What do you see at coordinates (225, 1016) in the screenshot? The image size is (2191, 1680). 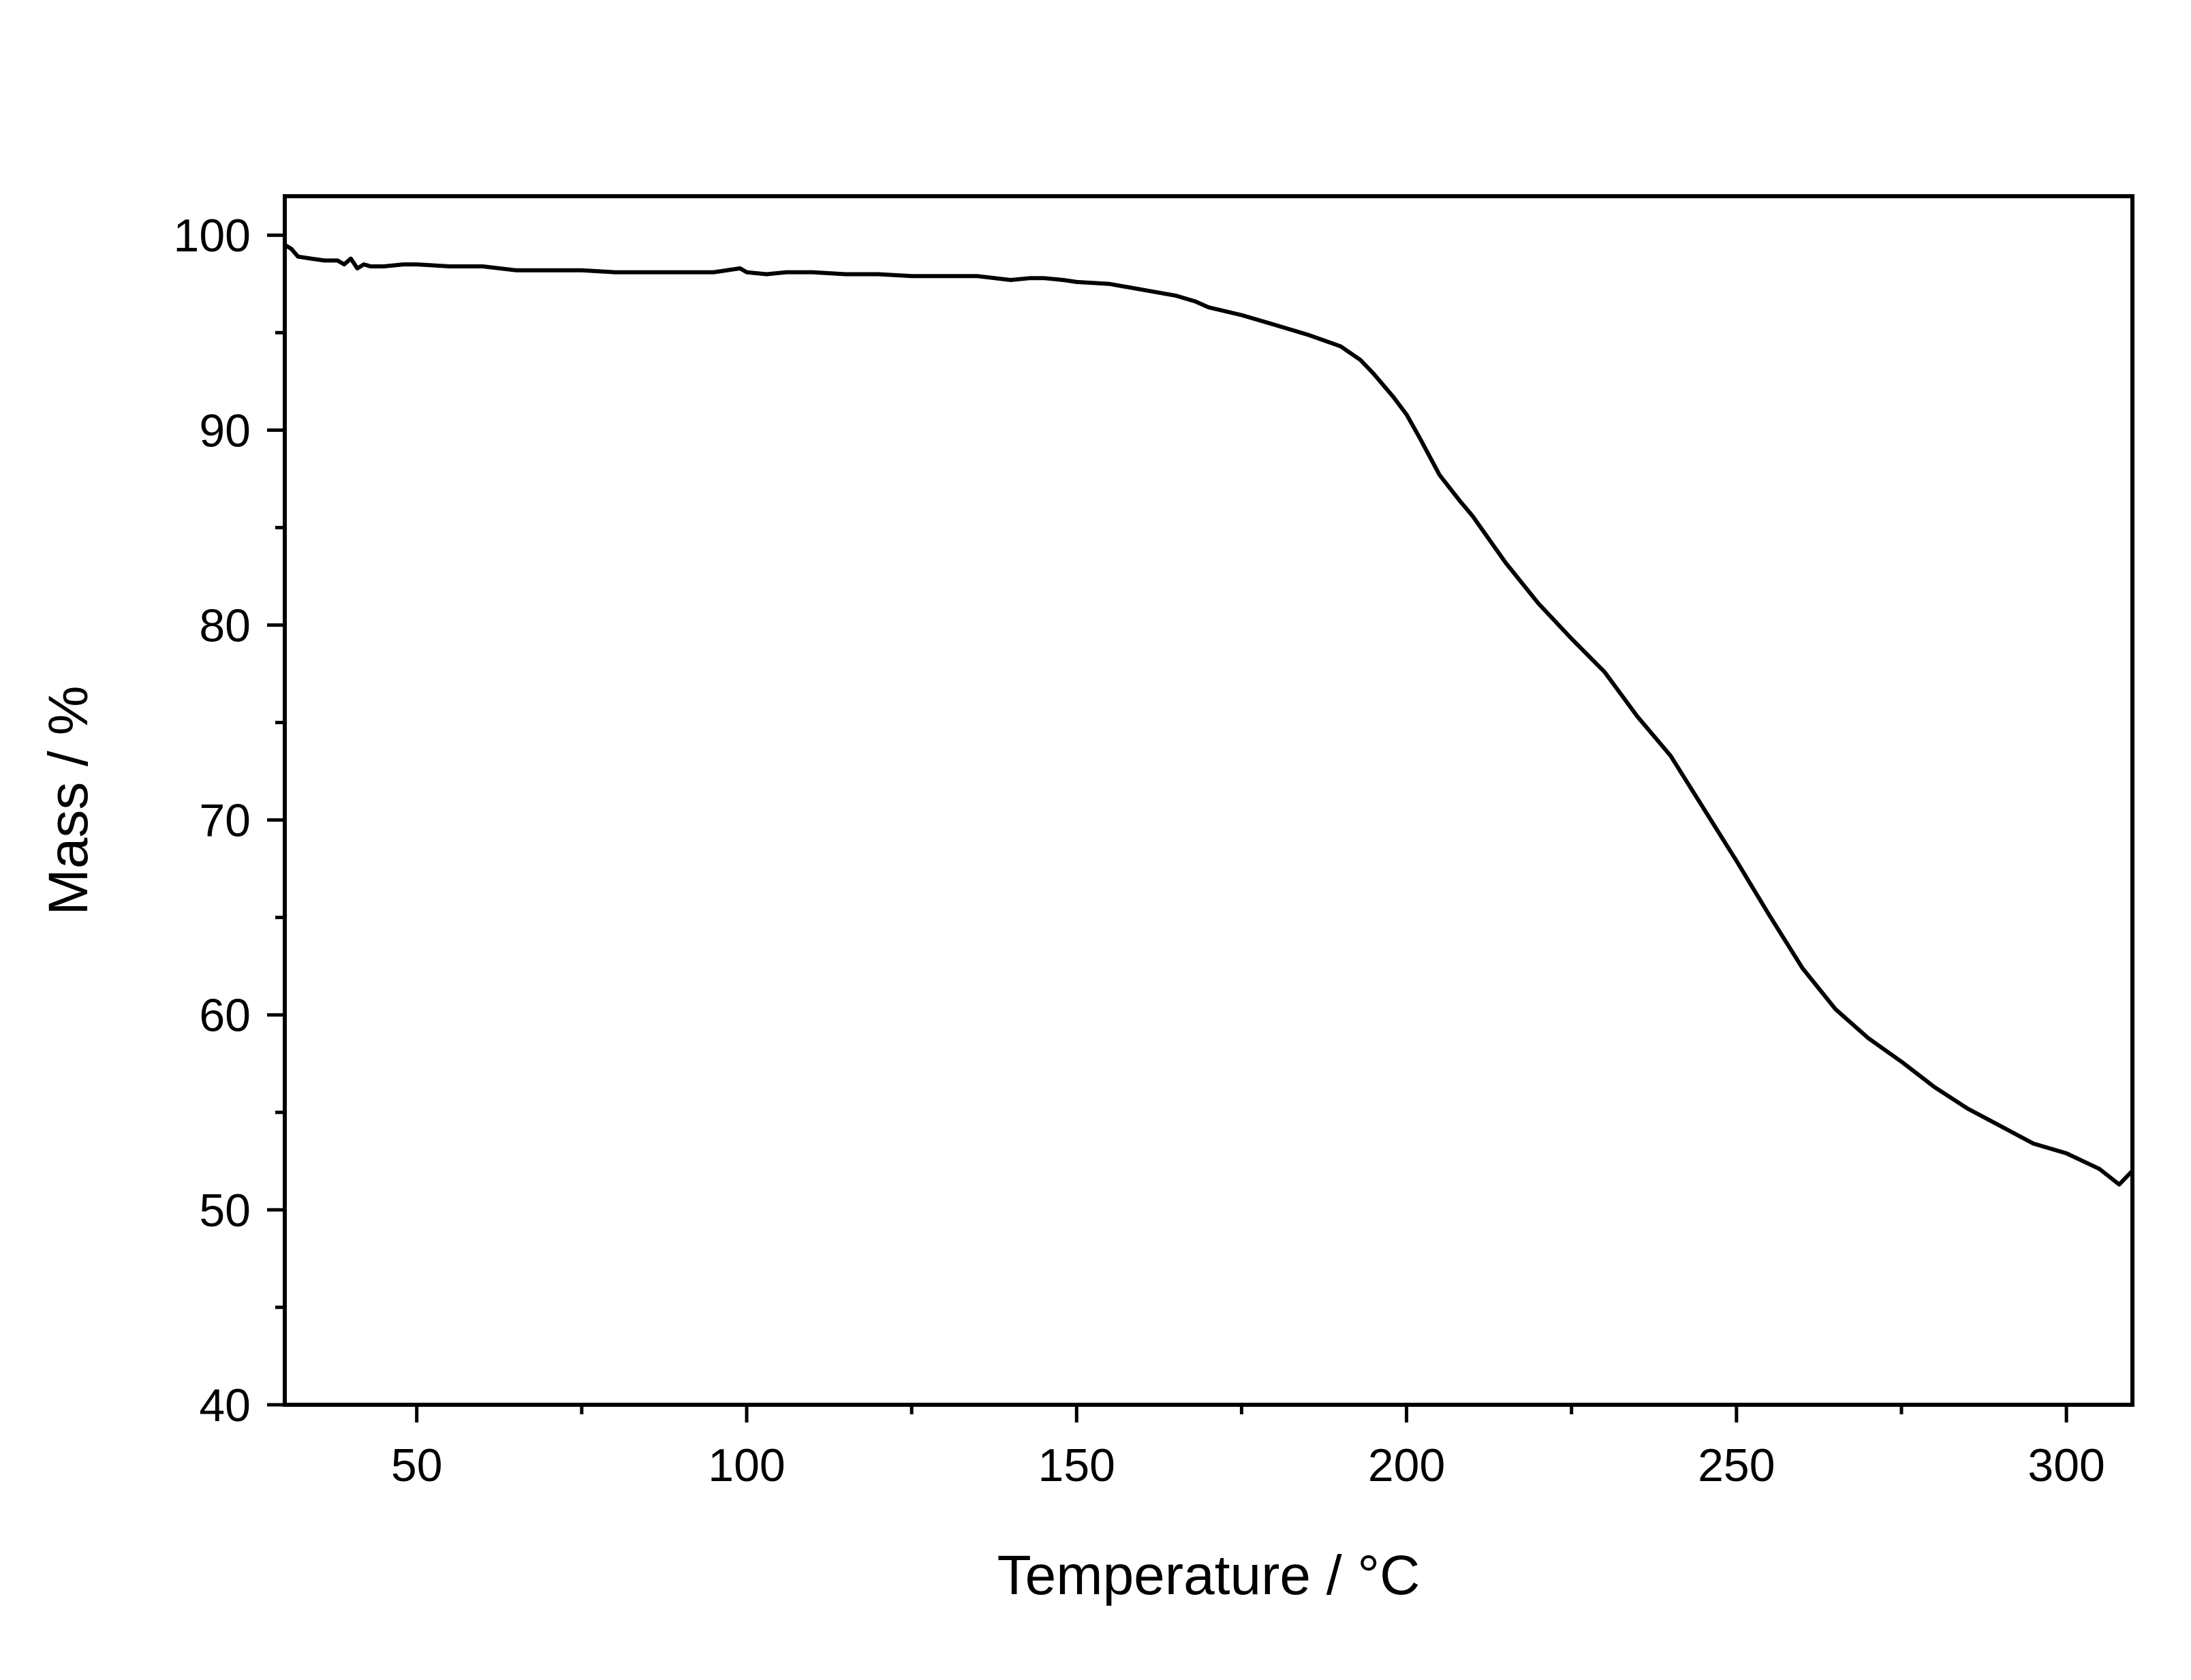 I see `y-tick-label: 60` at bounding box center [225, 1016].